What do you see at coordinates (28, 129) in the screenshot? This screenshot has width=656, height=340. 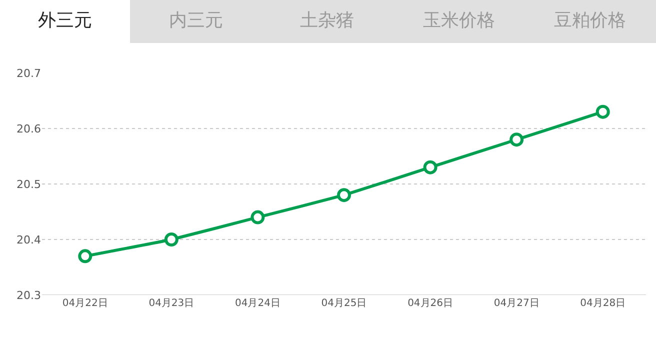 I see `y-tick-label: 20.6` at bounding box center [28, 129].